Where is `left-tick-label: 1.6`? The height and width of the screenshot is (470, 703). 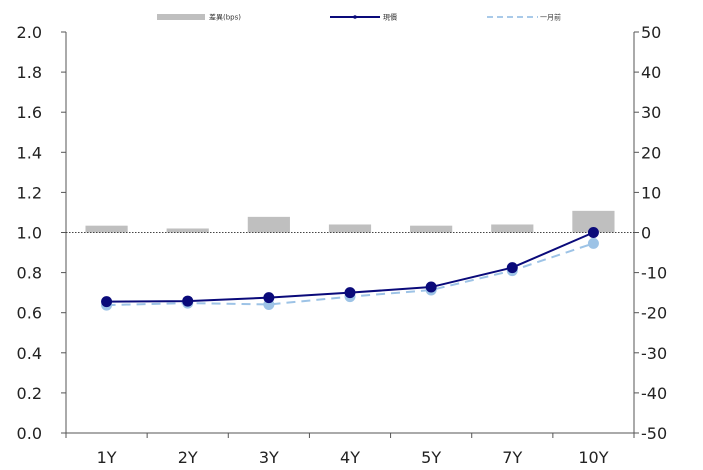
left-tick-label: 1.6 is located at coordinates (29, 112).